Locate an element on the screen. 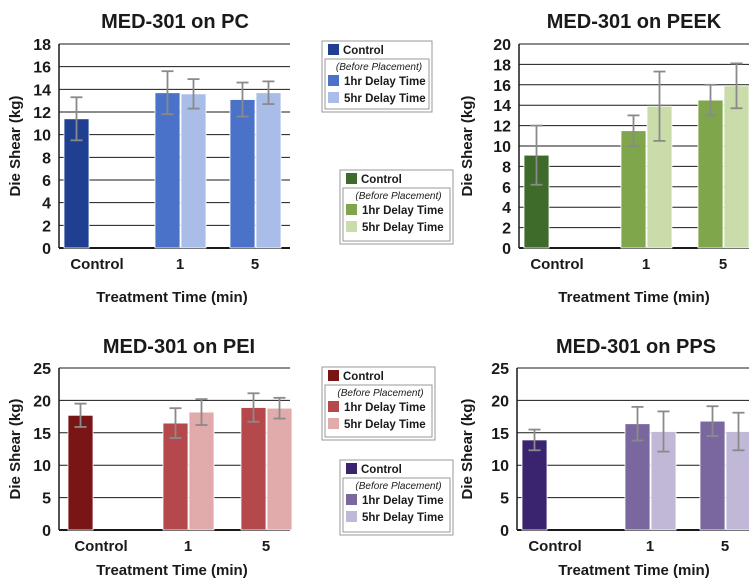  y-tick-label: 25 is located at coordinates (42, 369).